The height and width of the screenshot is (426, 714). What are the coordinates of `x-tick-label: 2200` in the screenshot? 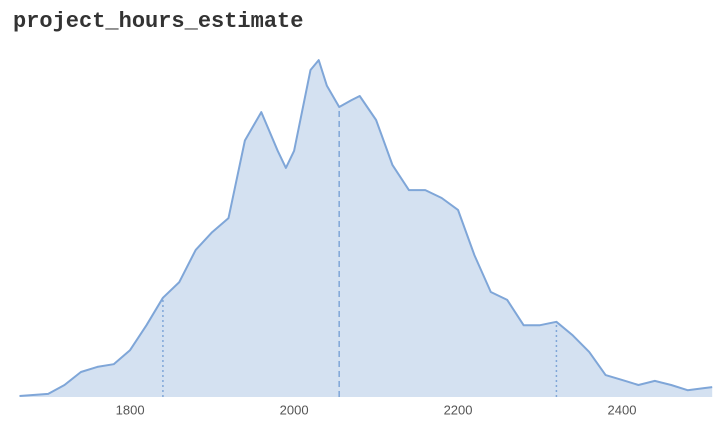 It's located at (458, 409).